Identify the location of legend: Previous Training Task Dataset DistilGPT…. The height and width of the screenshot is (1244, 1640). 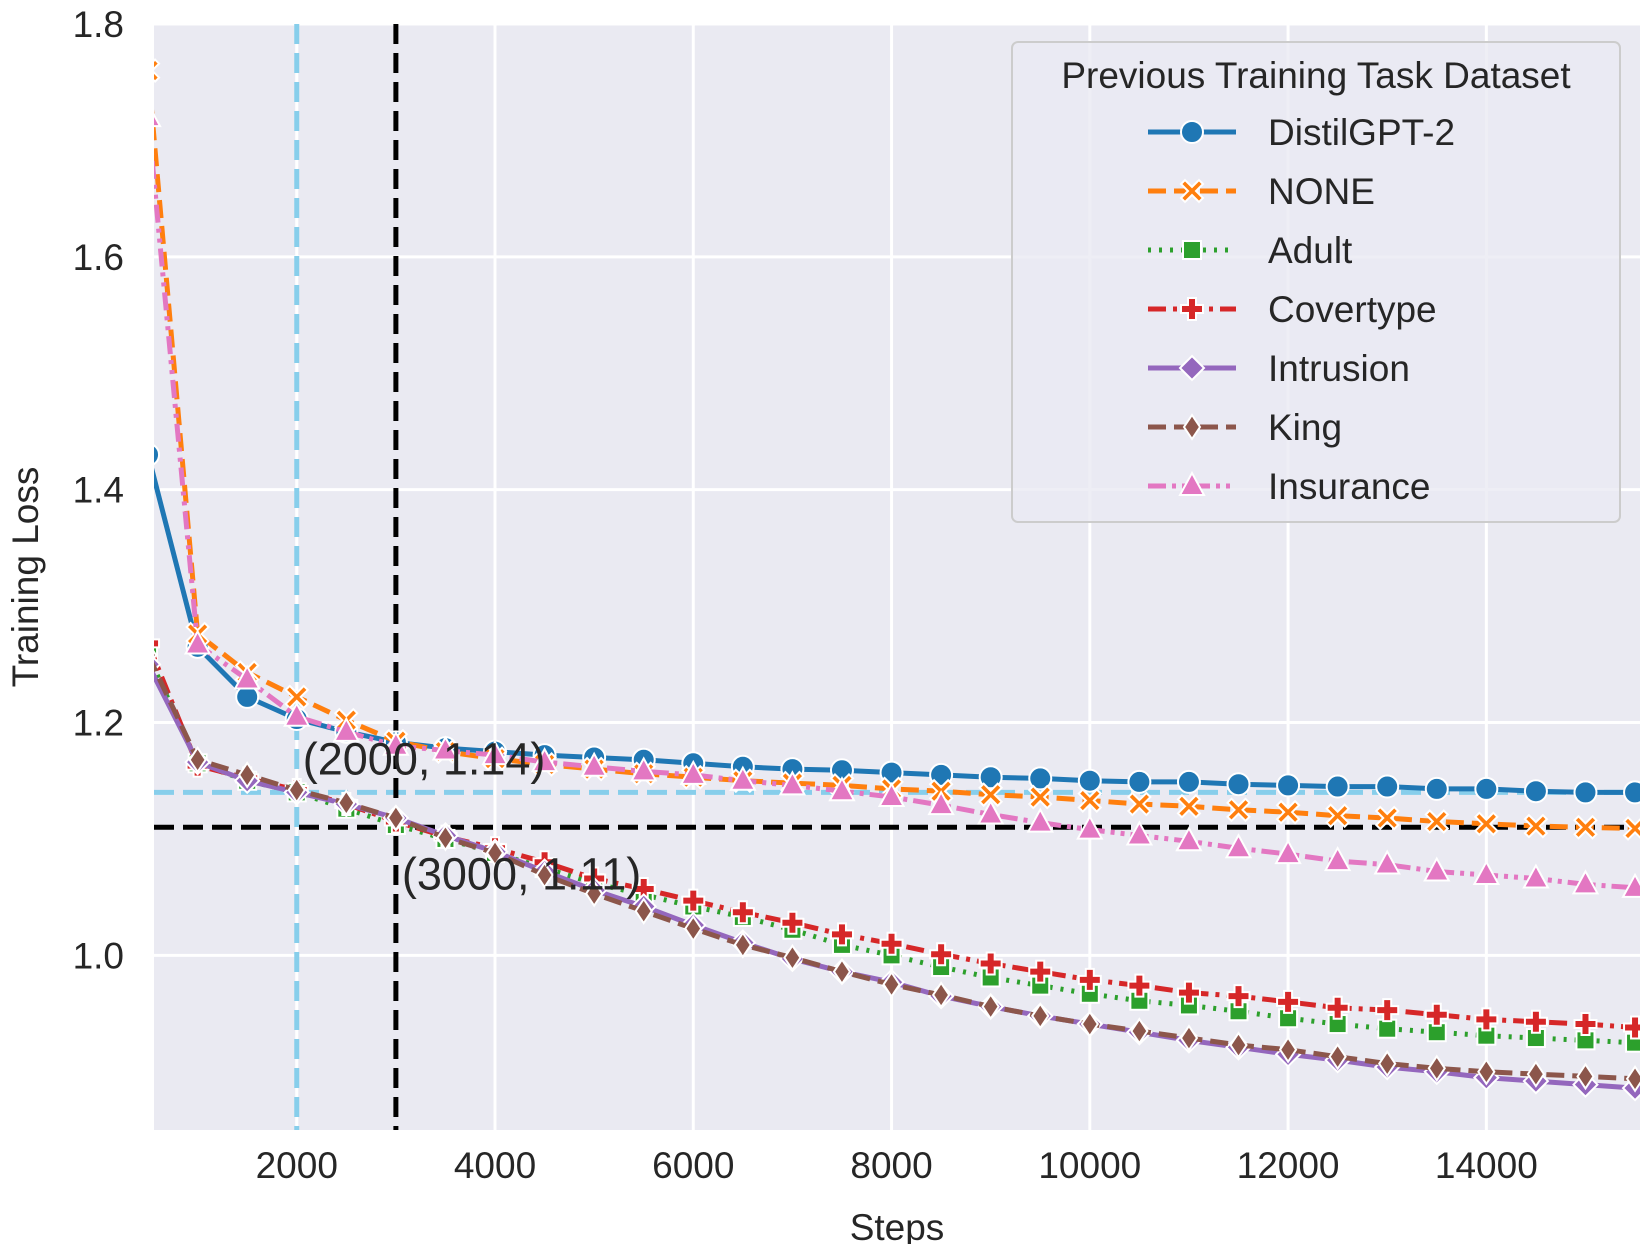
(1316, 282).